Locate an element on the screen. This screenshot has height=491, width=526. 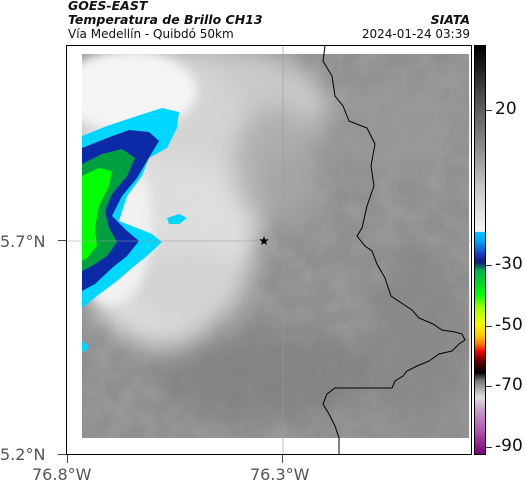
lon-label: 76.8°W is located at coordinates (62, 474).